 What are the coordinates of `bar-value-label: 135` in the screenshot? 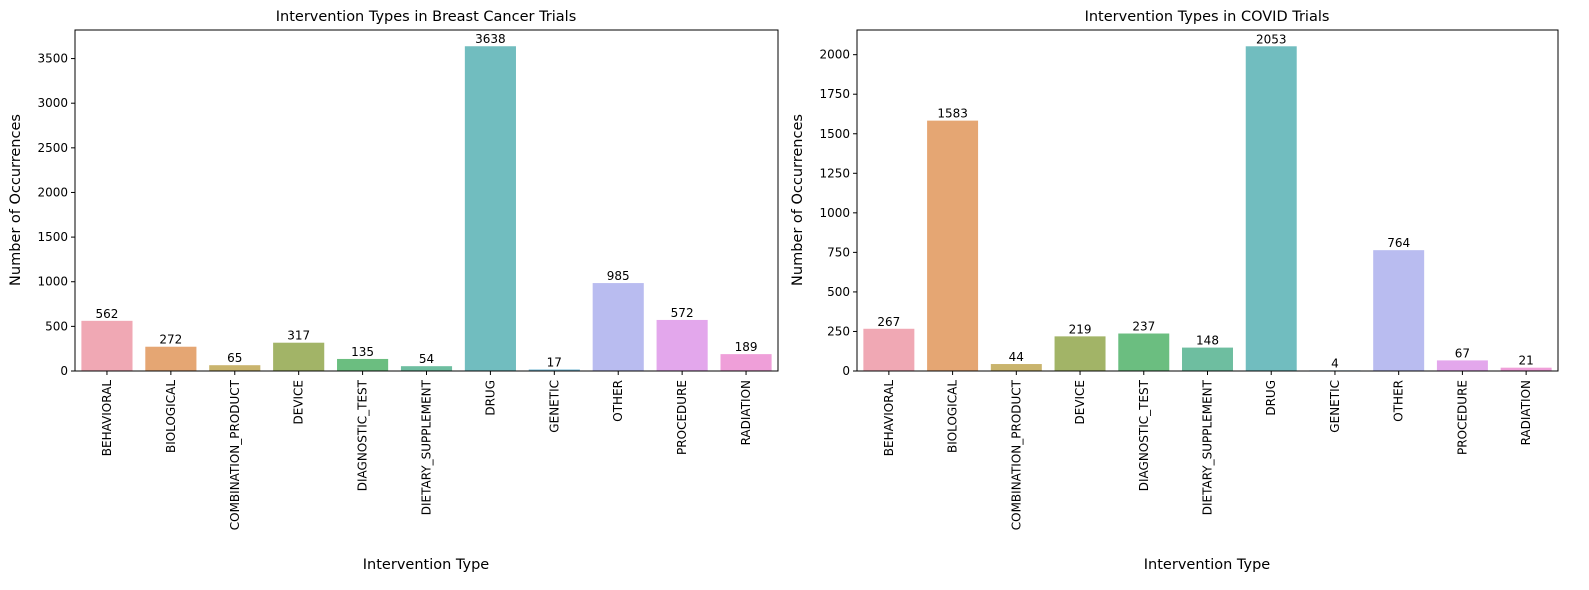 It's located at (362, 352).